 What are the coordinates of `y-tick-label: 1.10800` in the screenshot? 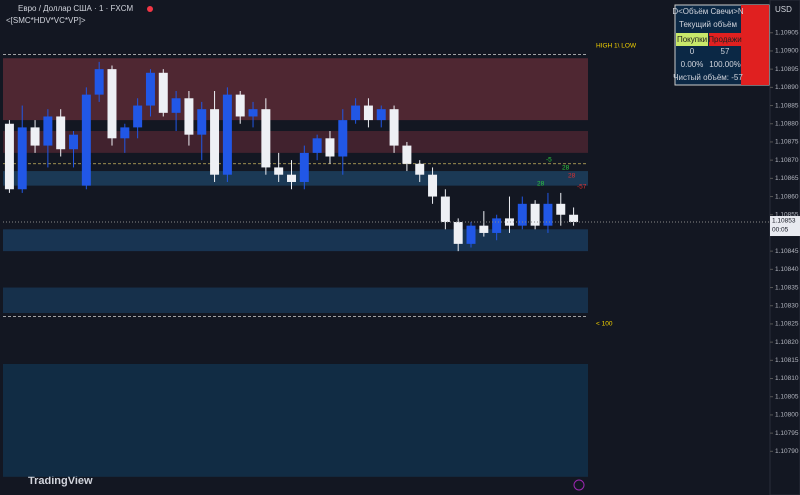 It's located at (787, 415).